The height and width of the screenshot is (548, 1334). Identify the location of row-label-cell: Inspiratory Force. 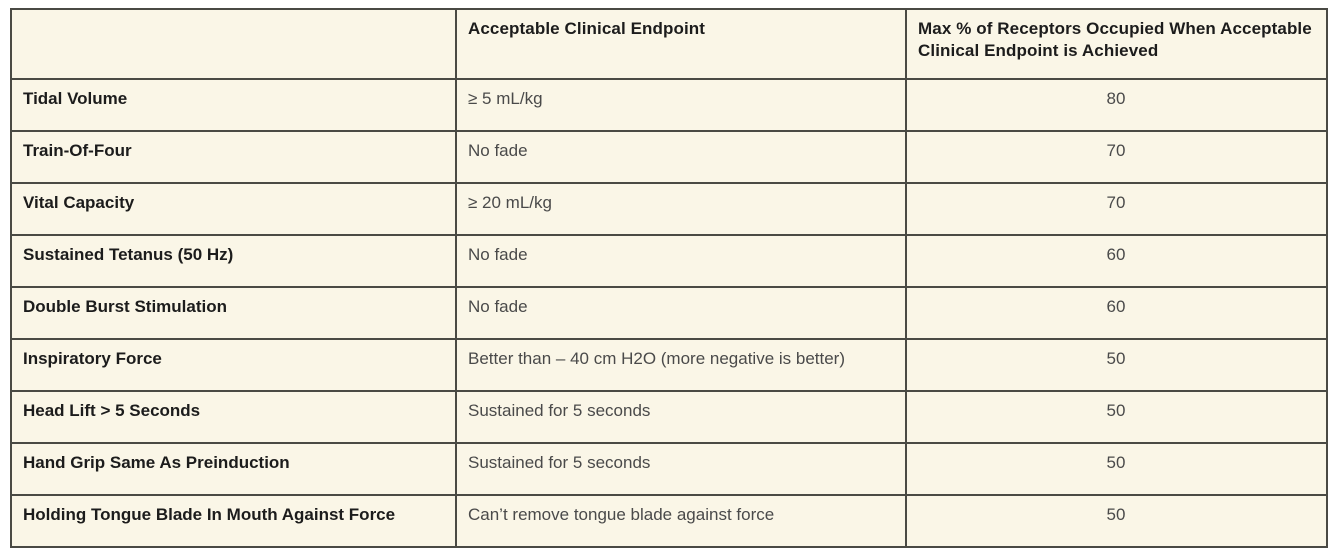
(233, 365).